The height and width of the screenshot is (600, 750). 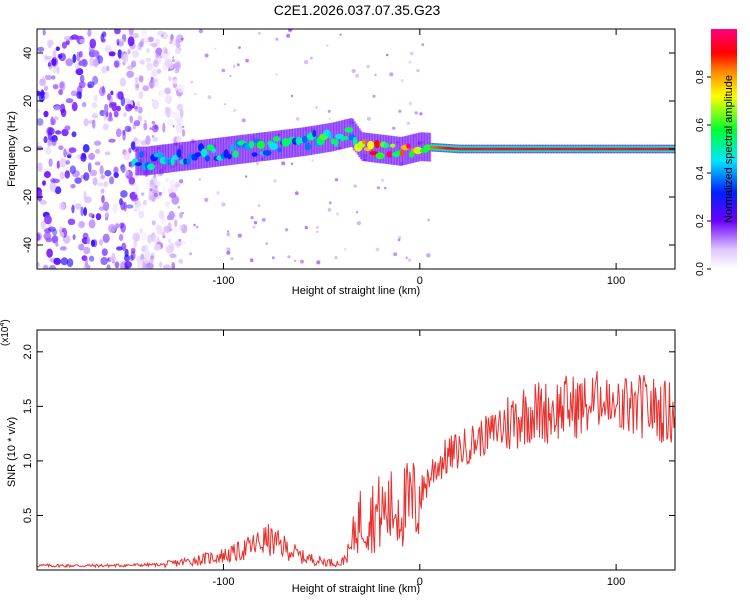 I want to click on snr-y-tick-label: 0.5, so click(x=28, y=515).